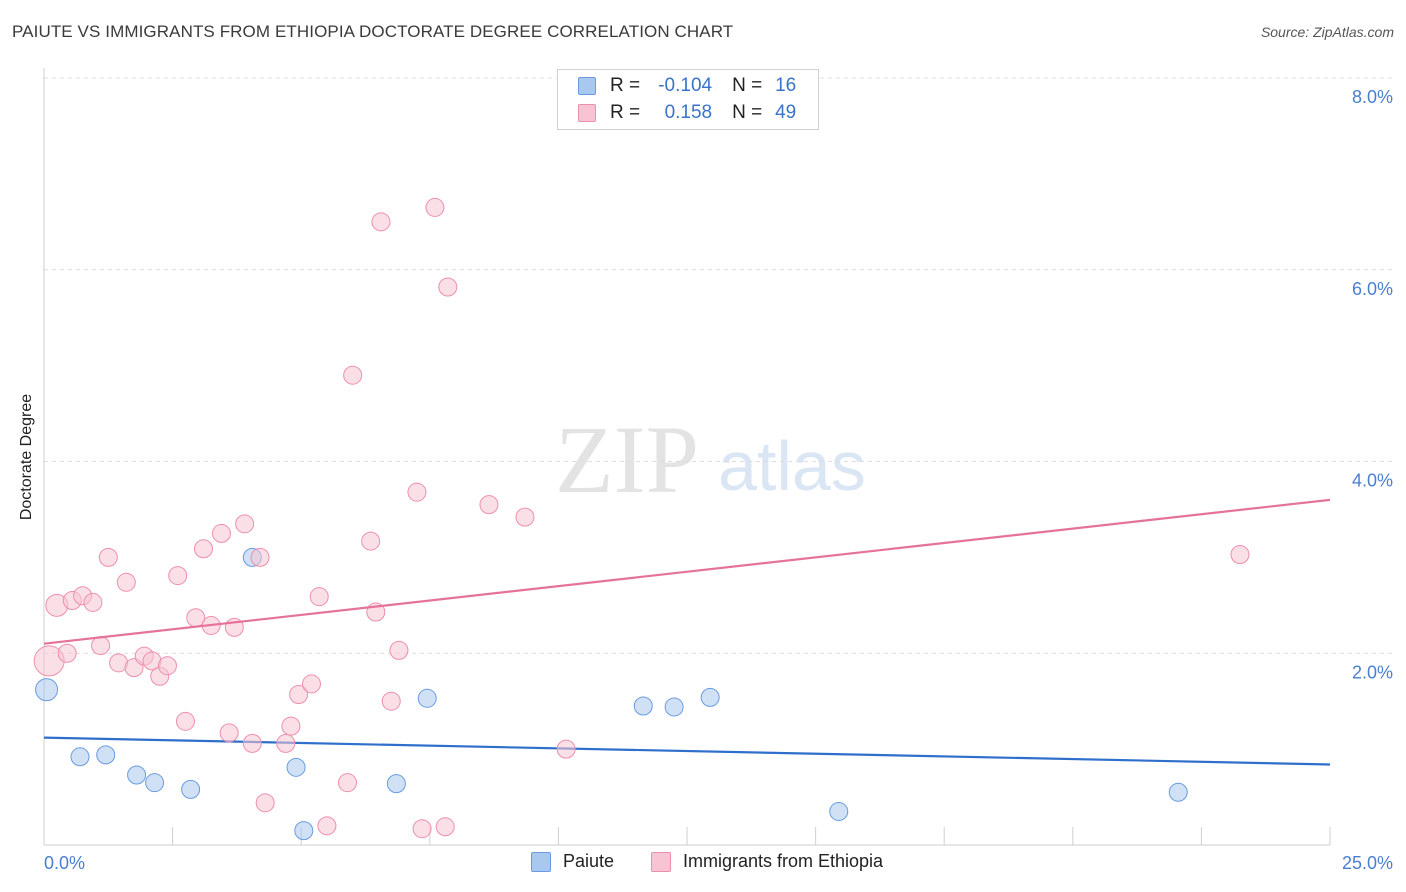  I want to click on y-tick-label-1: 4.0%, so click(1372, 481).